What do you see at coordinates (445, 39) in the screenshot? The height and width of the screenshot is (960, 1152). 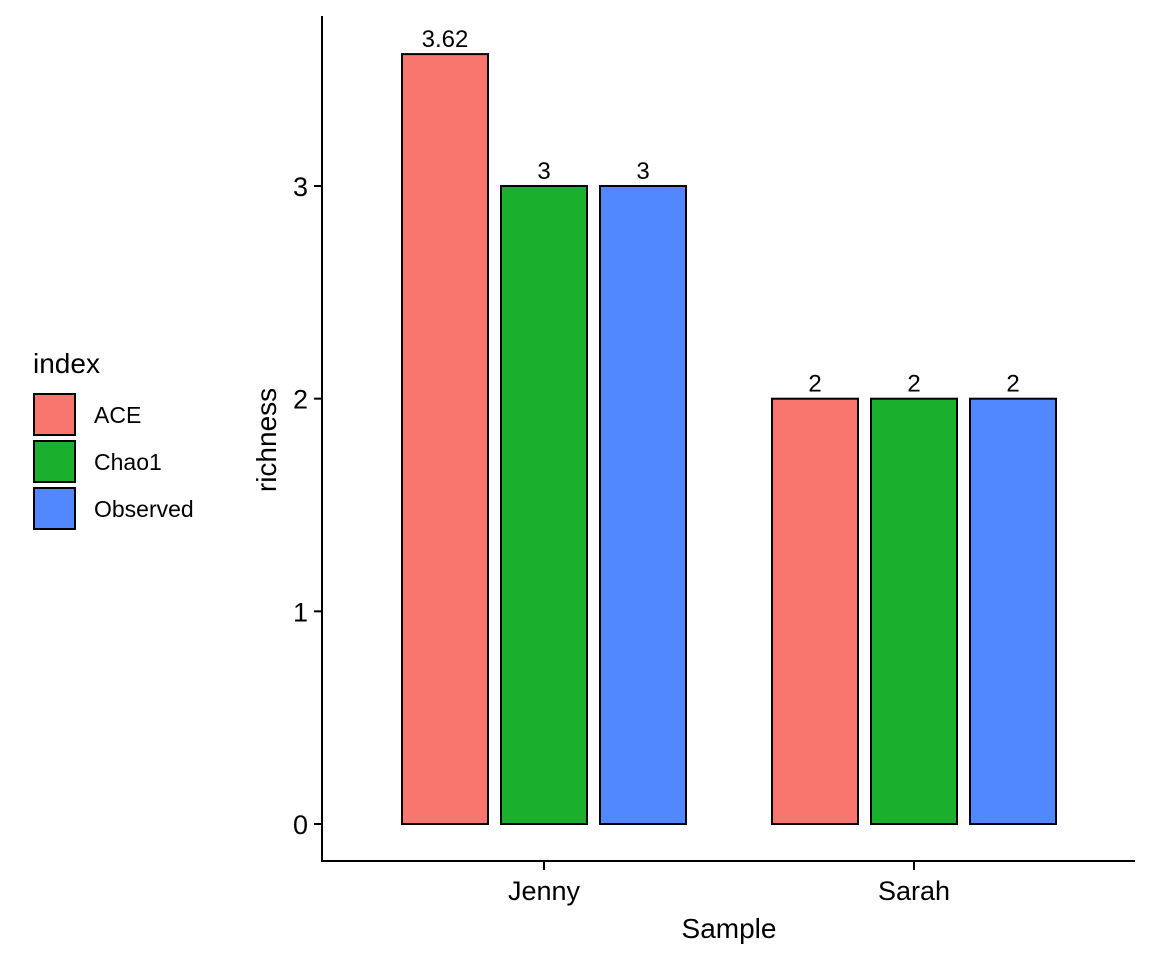 I see `data-label-jenny-ace: 3.62` at bounding box center [445, 39].